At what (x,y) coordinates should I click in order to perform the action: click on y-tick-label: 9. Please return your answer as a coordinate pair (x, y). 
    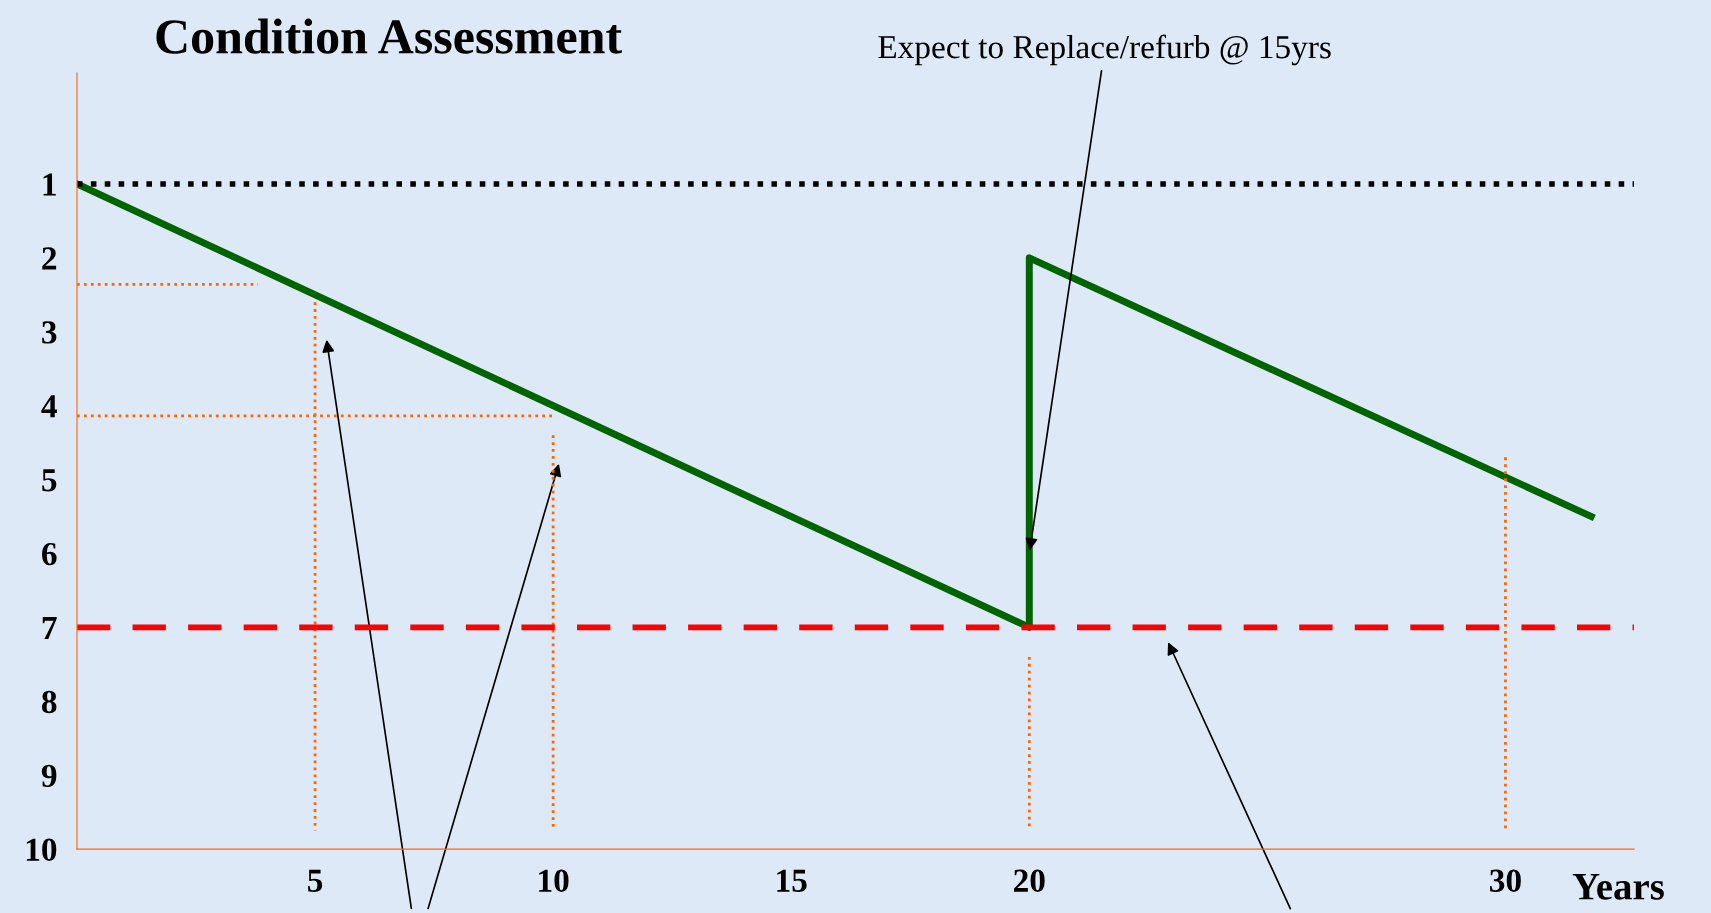
    Looking at the image, I should click on (49, 776).